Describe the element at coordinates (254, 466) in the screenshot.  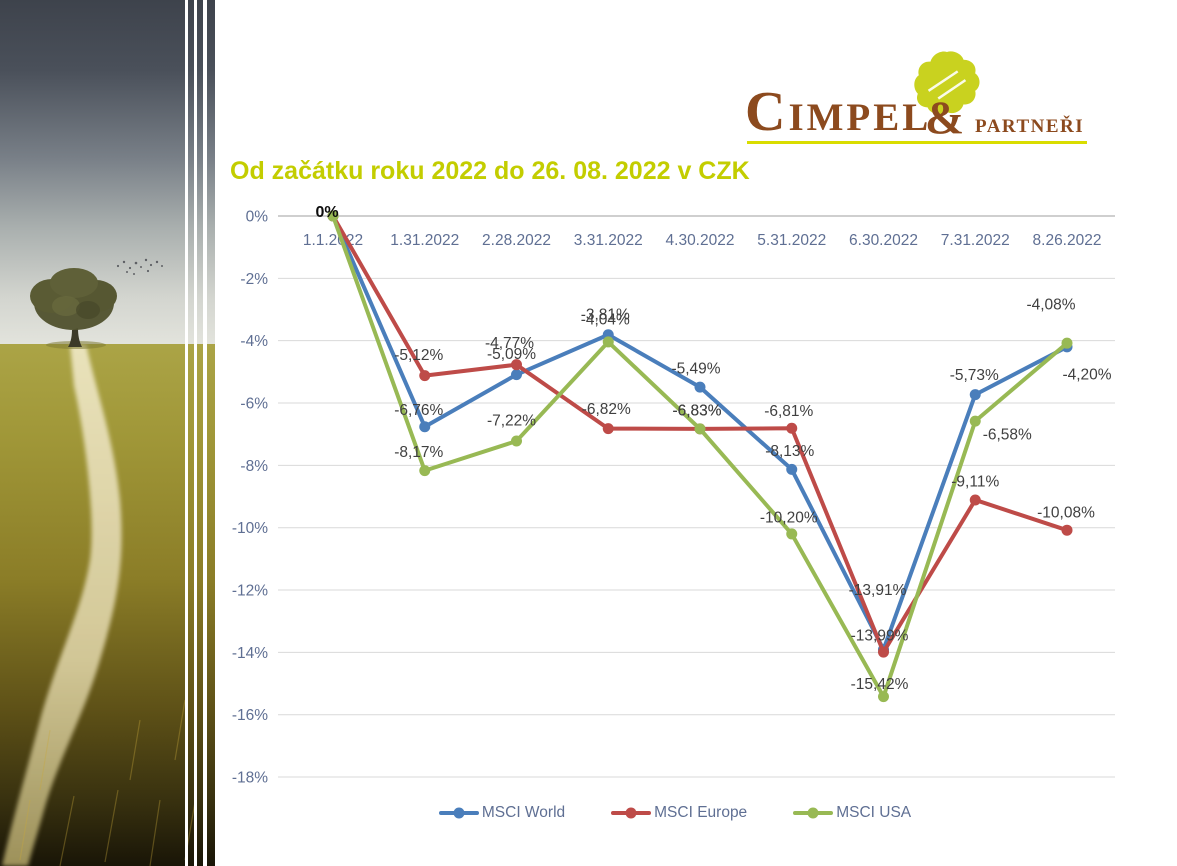
I see `svg-text: -8%` at that location.